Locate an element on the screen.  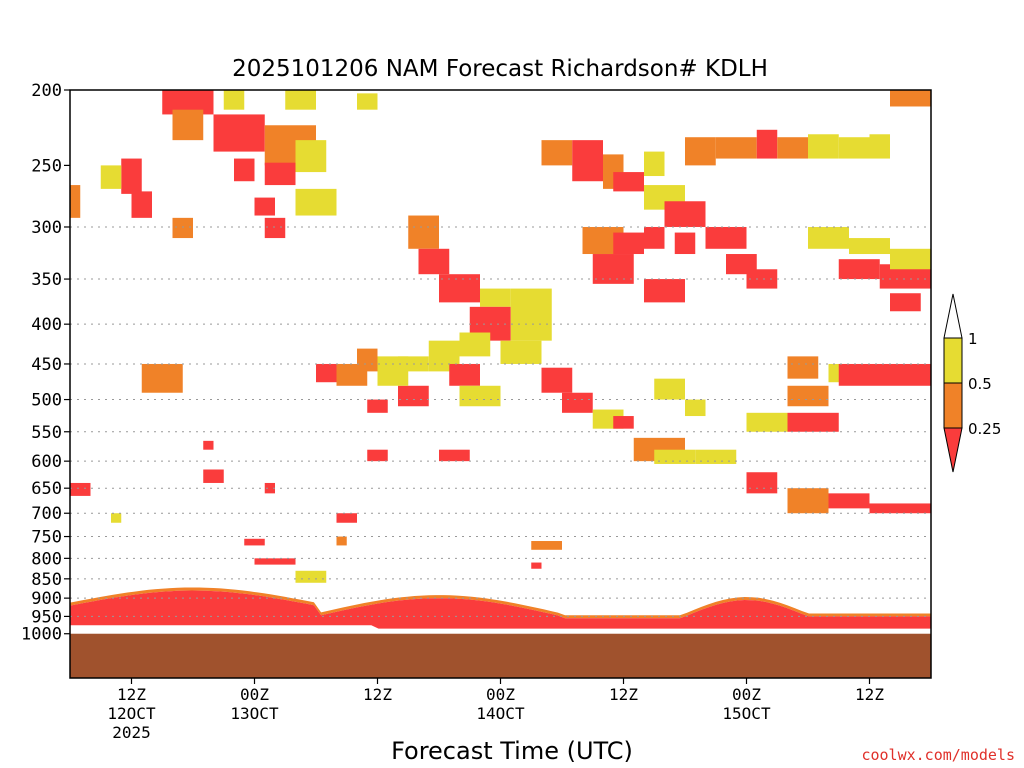
boundary-layer-red is located at coordinates (500, 609).